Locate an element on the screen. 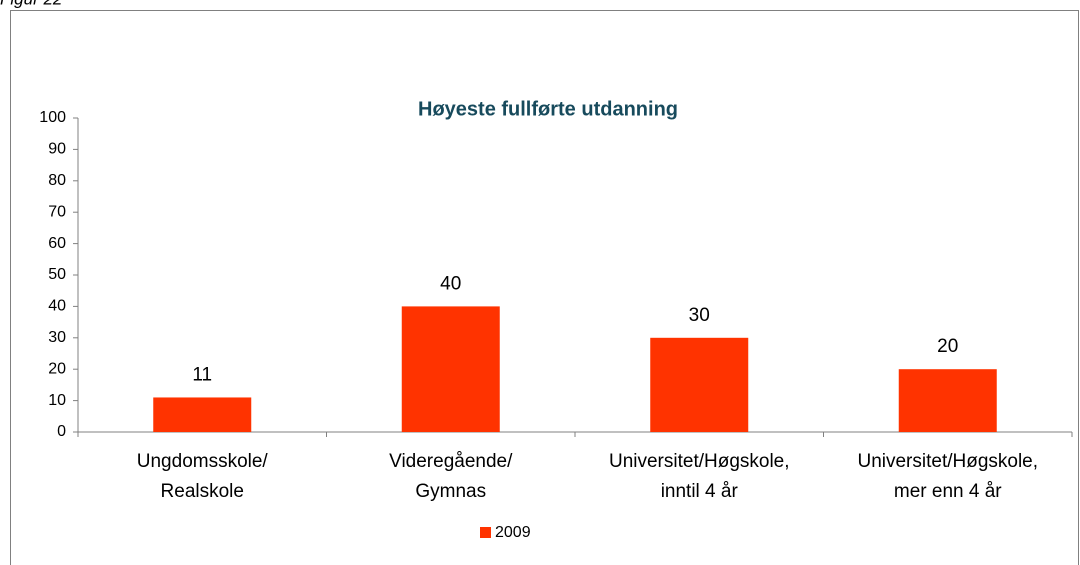 Image resolution: width=1080 pixels, height=565 pixels. legend-label: 2009 is located at coordinates (513, 532).